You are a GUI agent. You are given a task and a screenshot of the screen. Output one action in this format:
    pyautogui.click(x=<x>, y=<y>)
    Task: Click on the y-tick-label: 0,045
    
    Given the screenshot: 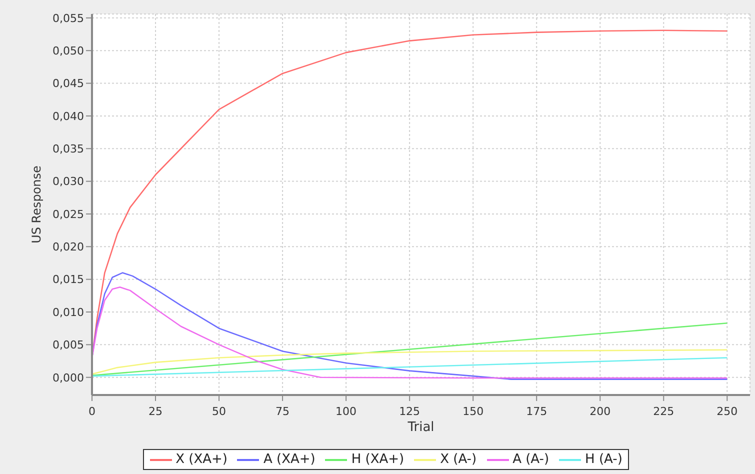 What is the action you would take?
    pyautogui.click(x=68, y=83)
    